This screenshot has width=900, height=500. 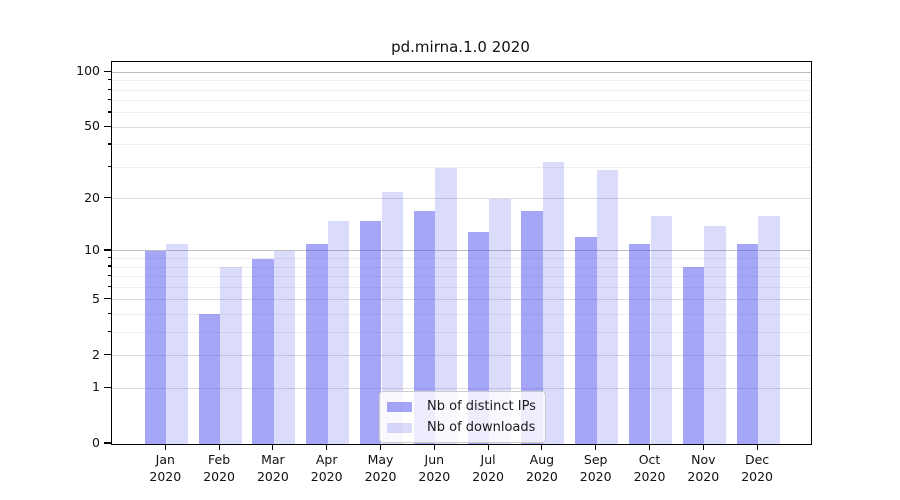 I want to click on x-tick-label-jan: Jan 2020, so click(x=165, y=468).